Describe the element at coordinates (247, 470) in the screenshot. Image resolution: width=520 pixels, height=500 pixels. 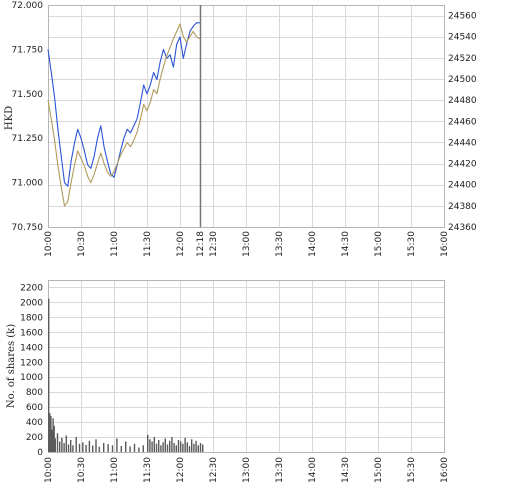
I see `volume-x-tick-label: 13:00` at that location.